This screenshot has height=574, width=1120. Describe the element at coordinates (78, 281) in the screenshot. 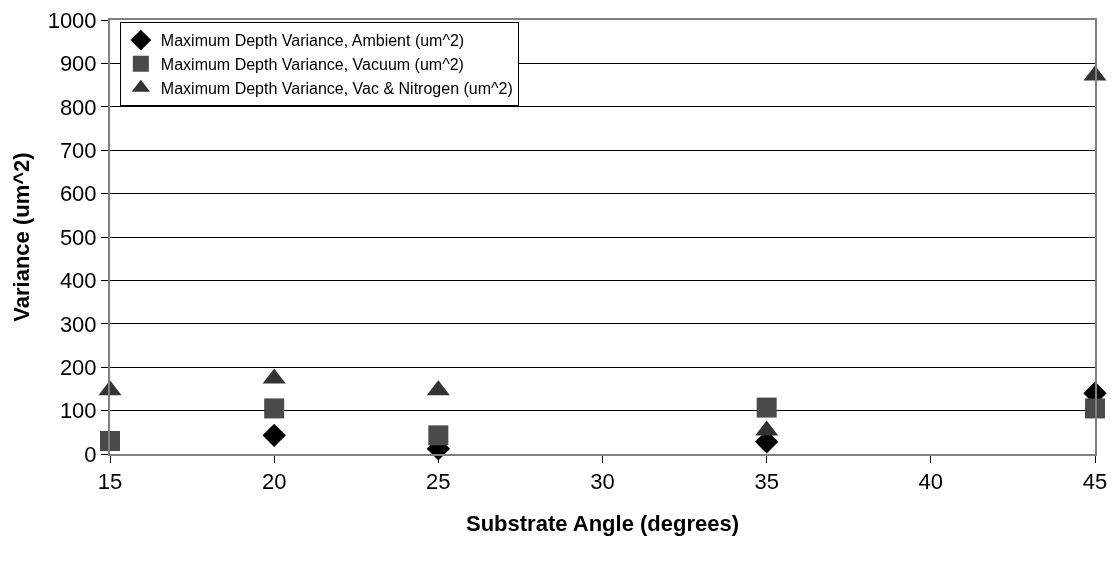

I see `y-tick-label: 400` at that location.